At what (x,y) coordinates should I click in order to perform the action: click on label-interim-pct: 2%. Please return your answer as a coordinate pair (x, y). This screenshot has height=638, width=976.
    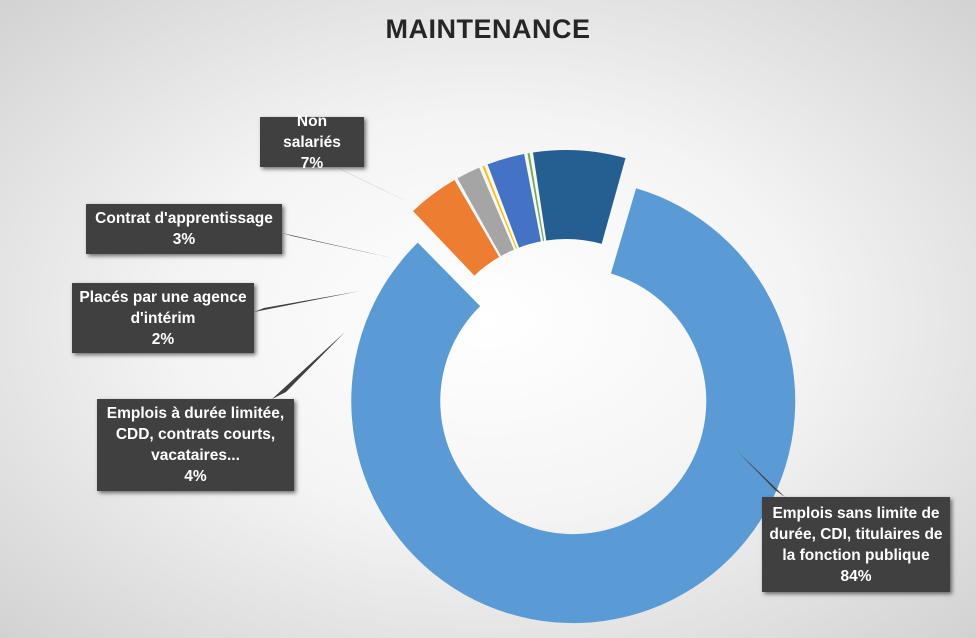
    Looking at the image, I should click on (163, 339).